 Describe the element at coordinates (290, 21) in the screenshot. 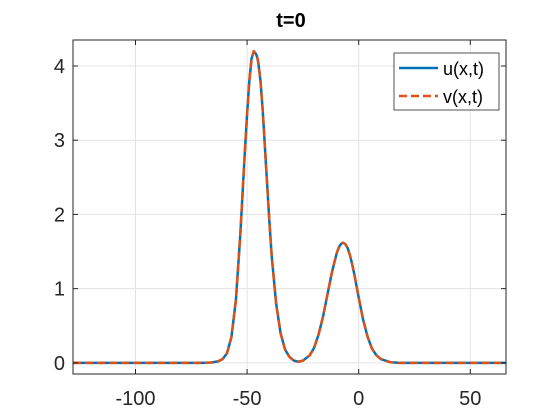

I see `chart-title: t=0` at that location.